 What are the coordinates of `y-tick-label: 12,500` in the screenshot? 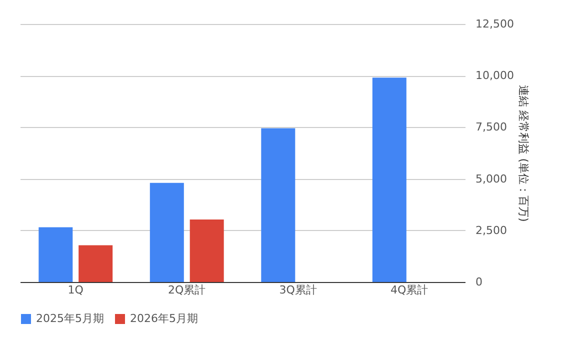 It's located at (495, 24).